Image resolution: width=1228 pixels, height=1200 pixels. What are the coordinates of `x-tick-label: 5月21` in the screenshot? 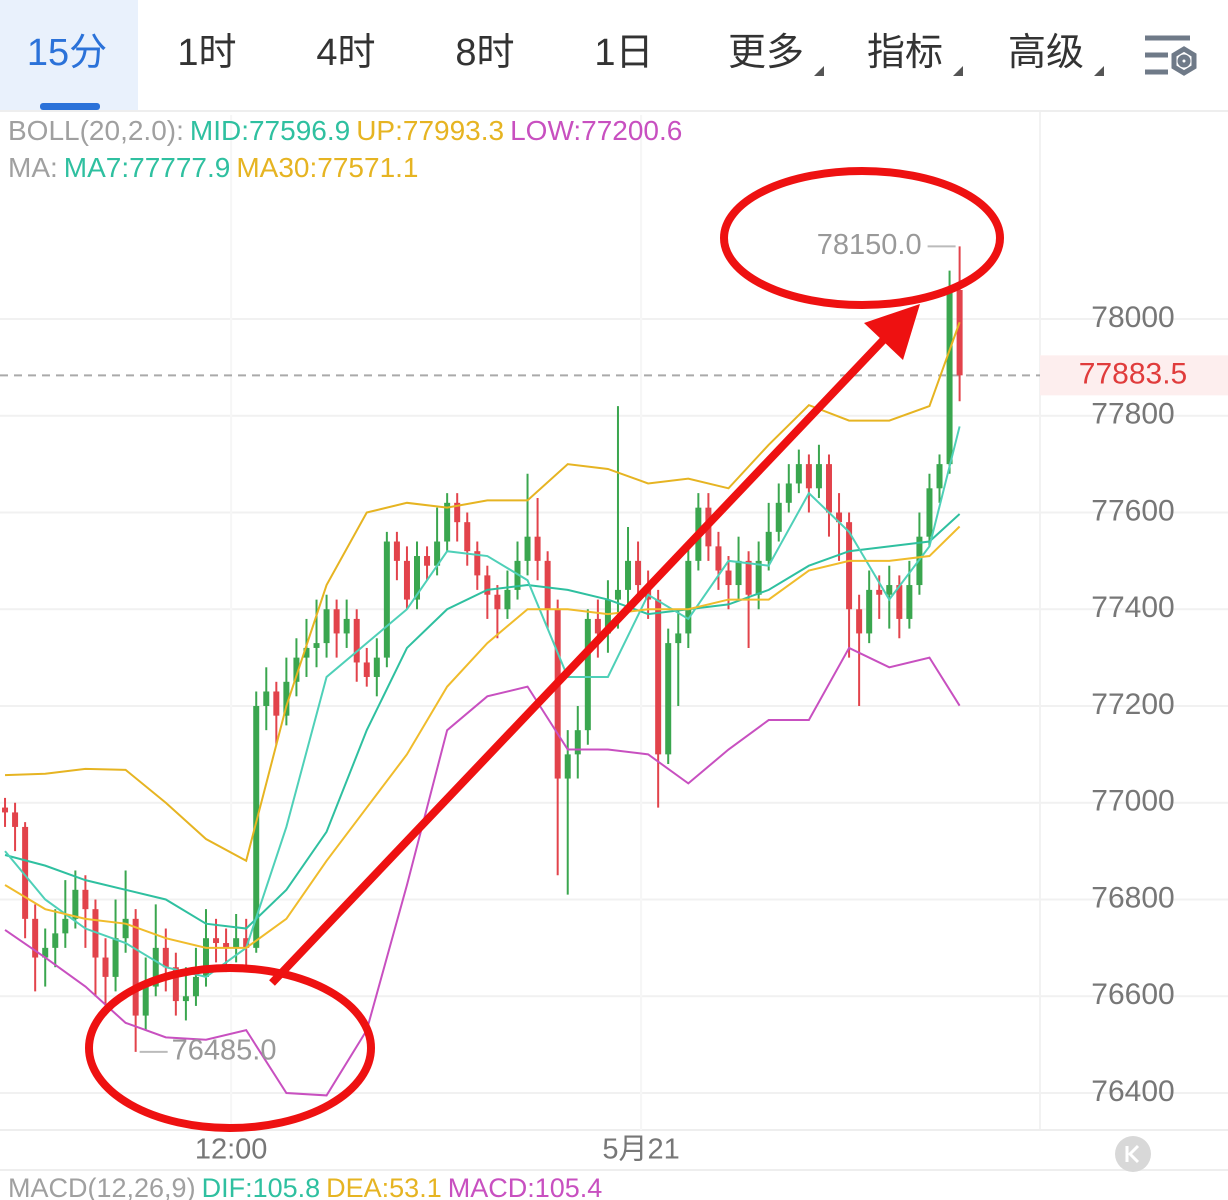 It's located at (640, 1150).